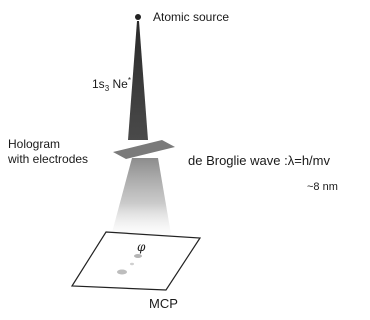 The image size is (370, 320). I want to click on atom-beam, so click(138, 80).